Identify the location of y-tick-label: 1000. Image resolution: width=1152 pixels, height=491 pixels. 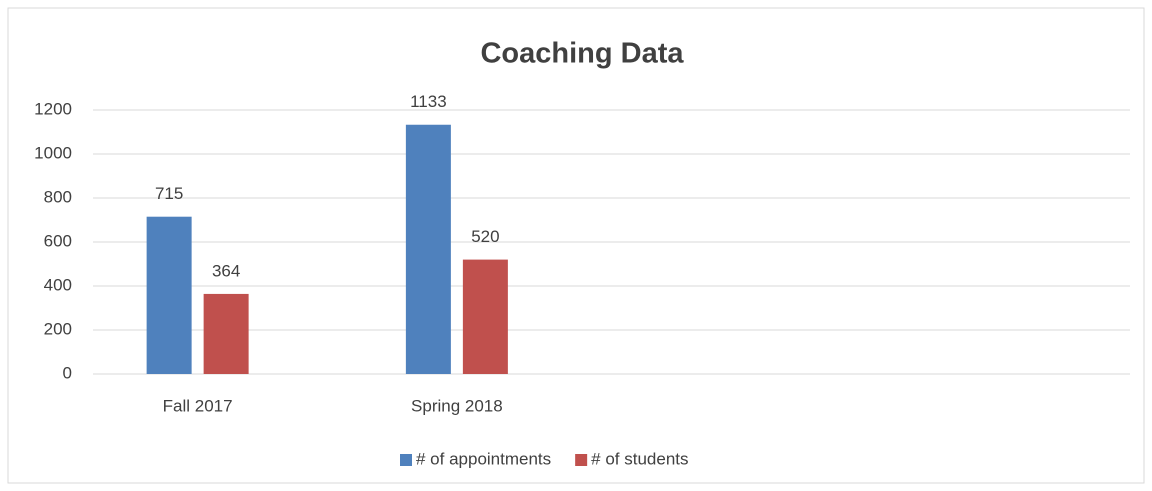
(53, 152).